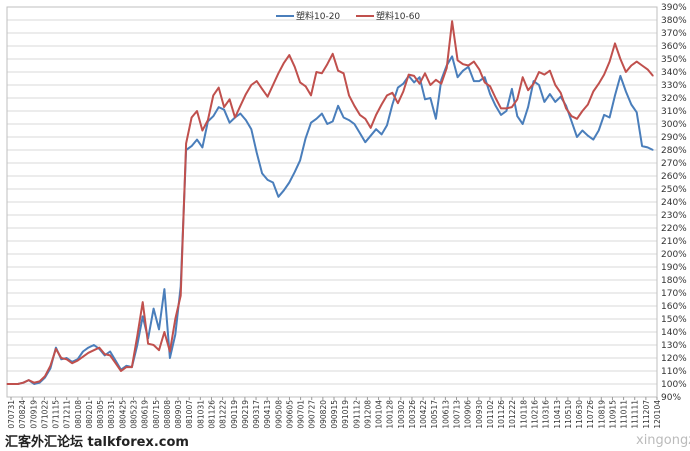  I want to click on y-tick-label: 140%, so click(674, 333).